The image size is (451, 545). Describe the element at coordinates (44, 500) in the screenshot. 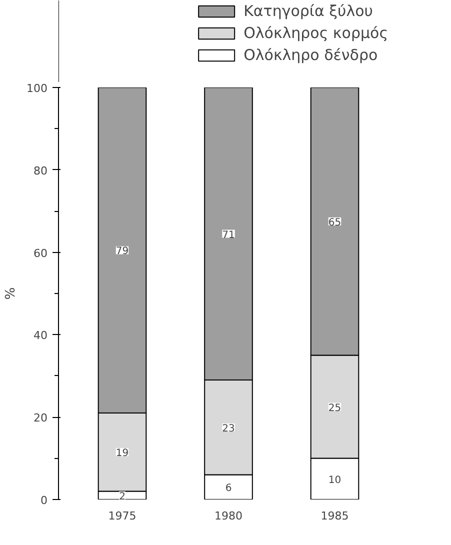

I see `y-tick-label: 0` at that location.